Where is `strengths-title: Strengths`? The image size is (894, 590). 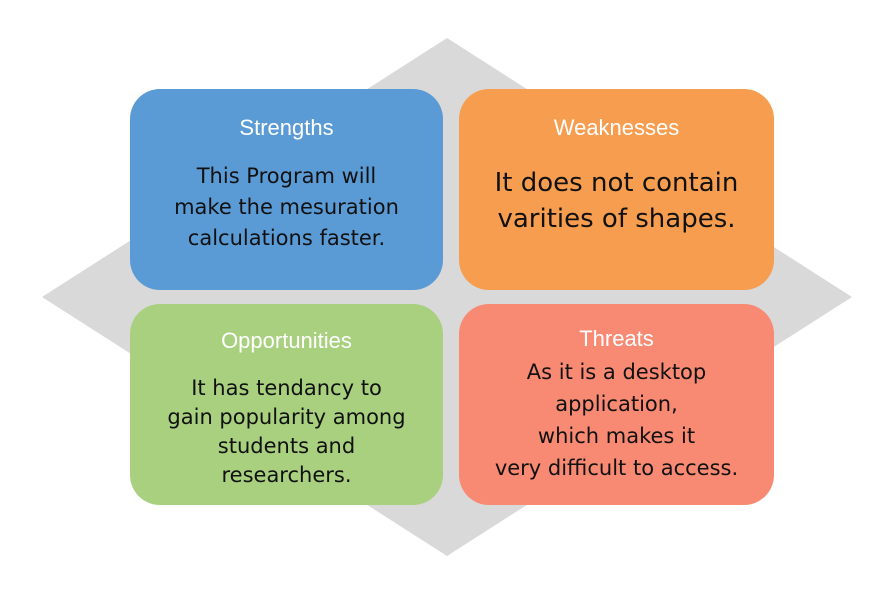
strengths-title: Strengths is located at coordinates (286, 127).